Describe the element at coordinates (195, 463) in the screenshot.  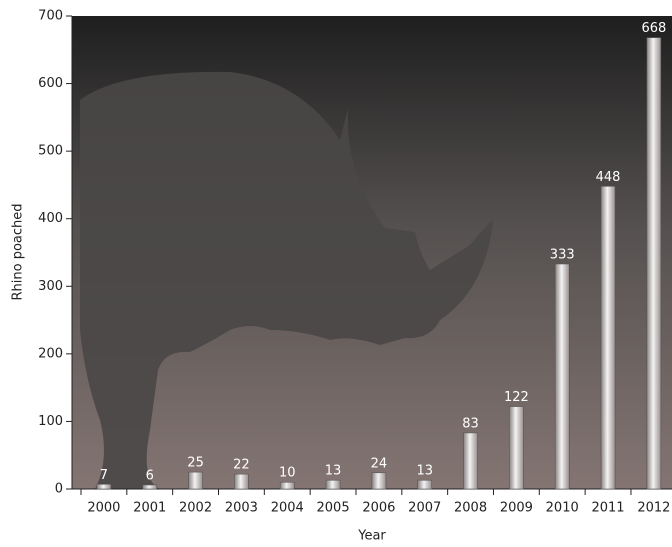
I see `value-label: 25` at that location.